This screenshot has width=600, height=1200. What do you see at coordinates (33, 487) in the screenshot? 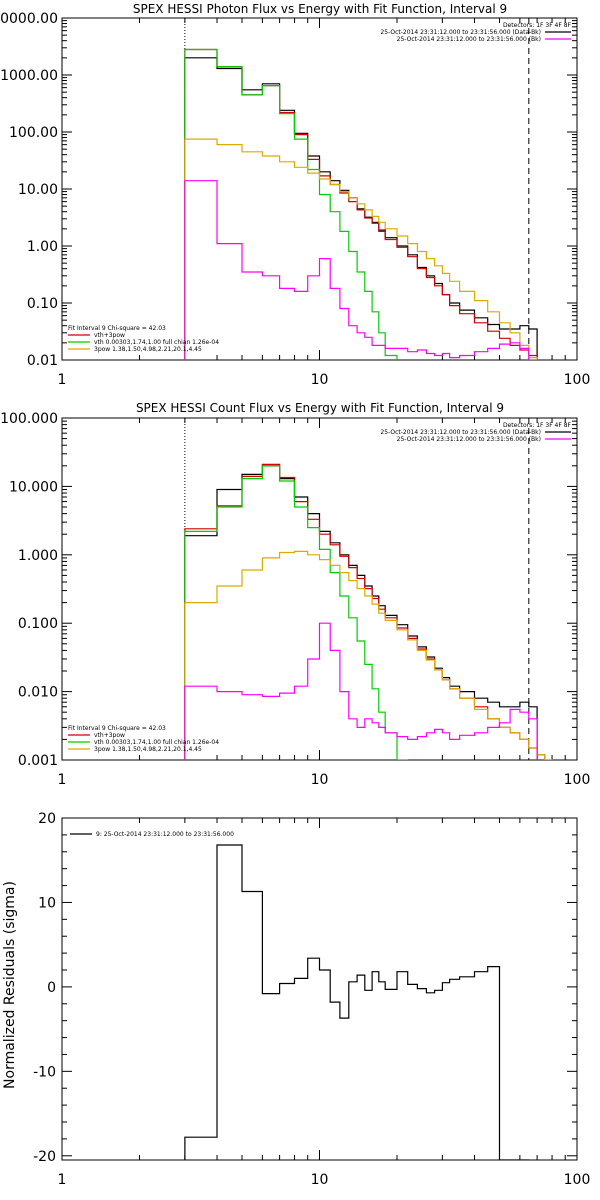
I see `y-tick-label: 10.000` at bounding box center [33, 487].